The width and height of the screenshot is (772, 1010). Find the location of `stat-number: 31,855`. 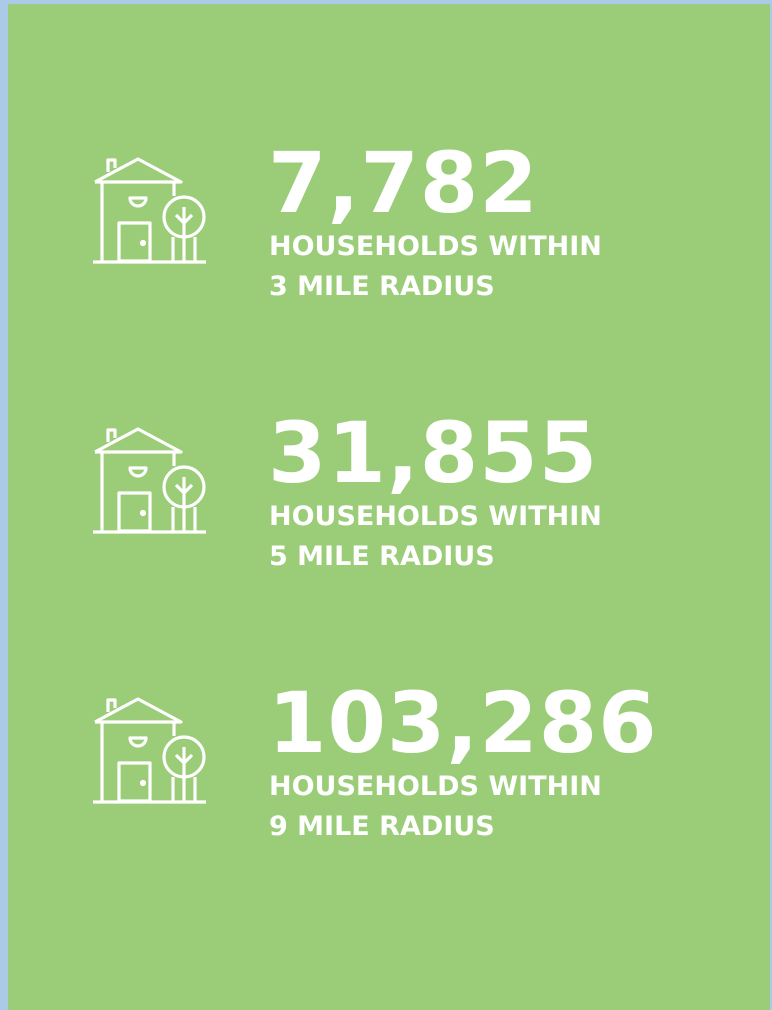

stat-number: 31,855 is located at coordinates (433, 453).